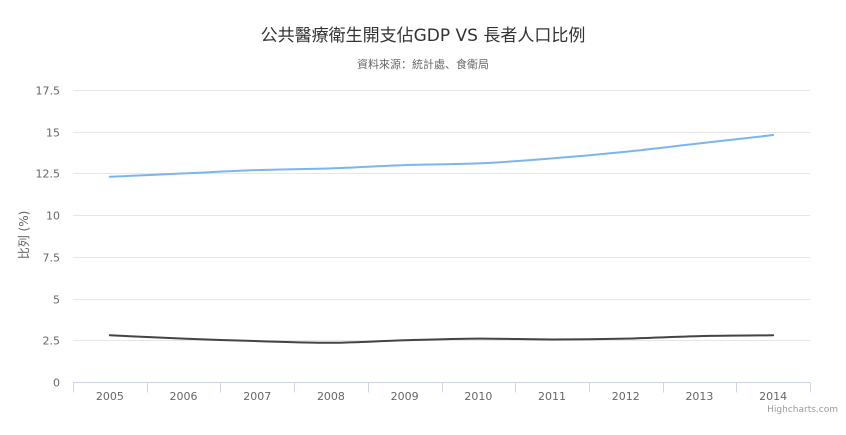  Describe the element at coordinates (52, 341) in the screenshot. I see `y-tick-label: 2.5` at that location.